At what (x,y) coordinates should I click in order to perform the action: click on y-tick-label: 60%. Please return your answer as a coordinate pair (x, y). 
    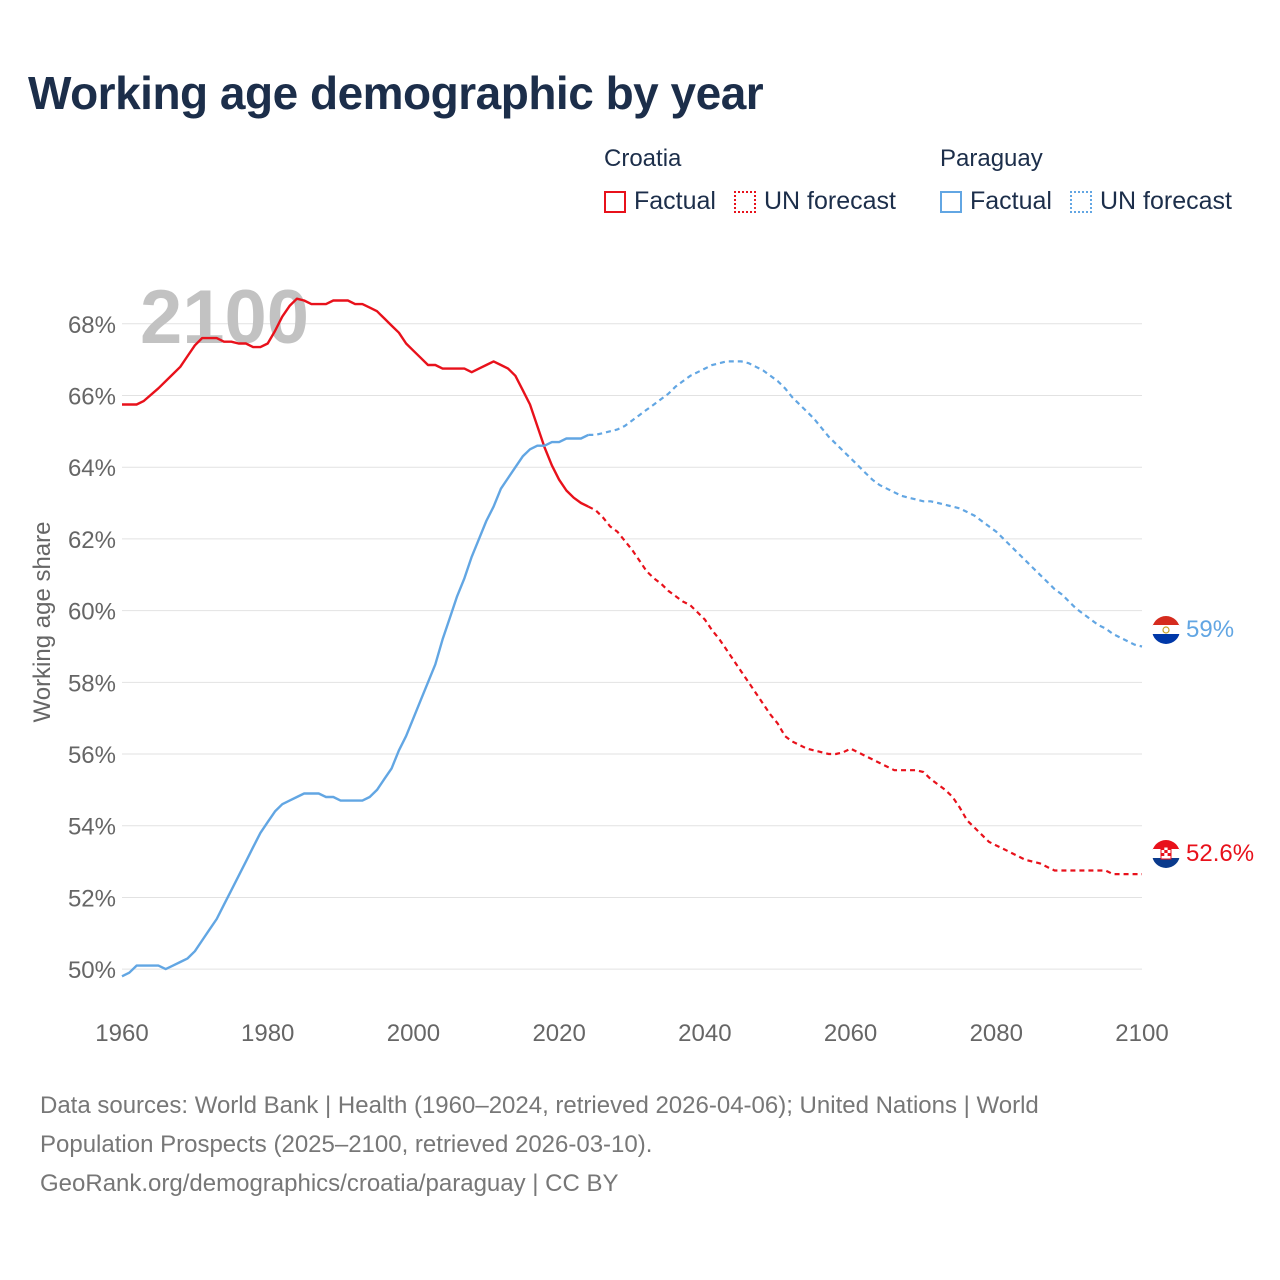
    Looking at the image, I should click on (92, 612).